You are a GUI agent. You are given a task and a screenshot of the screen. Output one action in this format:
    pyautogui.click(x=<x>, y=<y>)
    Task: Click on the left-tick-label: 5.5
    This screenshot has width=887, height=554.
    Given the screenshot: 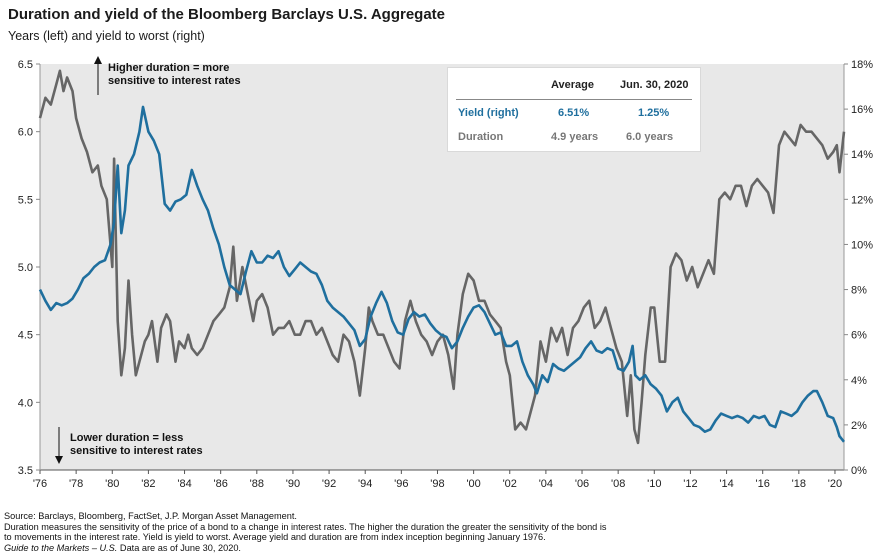 What is the action you would take?
    pyautogui.click(x=25, y=200)
    